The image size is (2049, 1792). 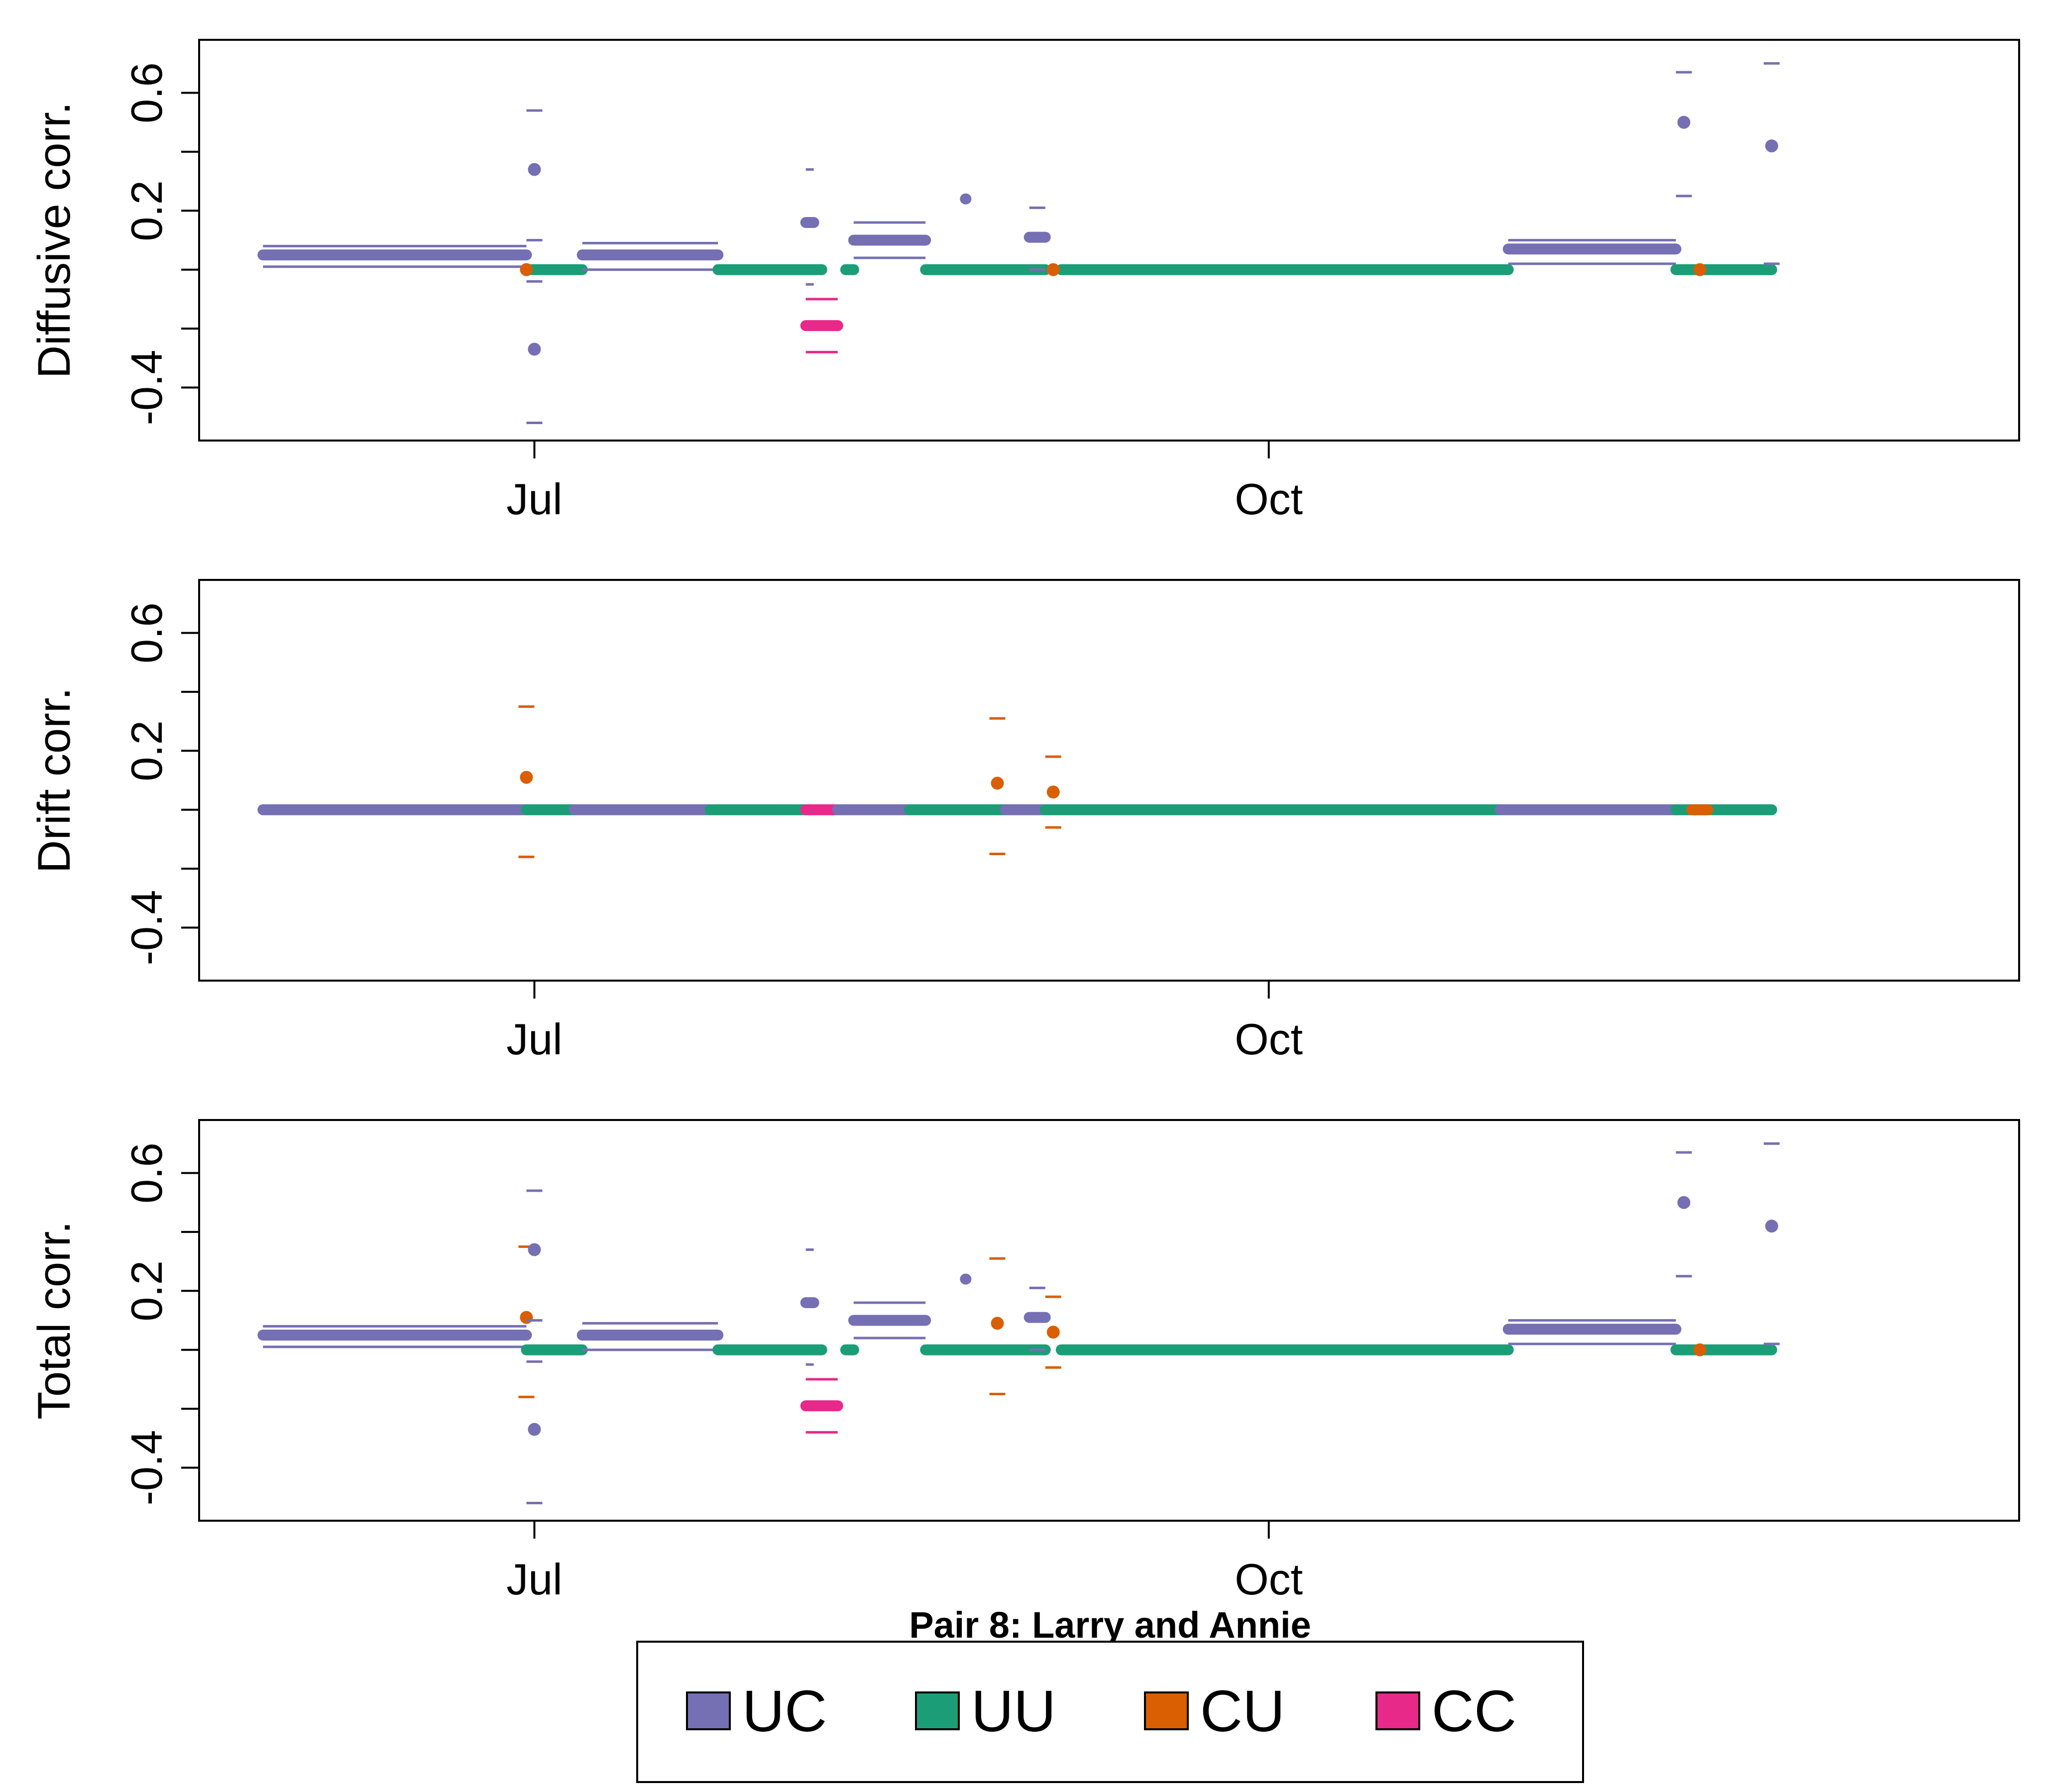 I want to click on data-marks, so click(x=1017, y=781).